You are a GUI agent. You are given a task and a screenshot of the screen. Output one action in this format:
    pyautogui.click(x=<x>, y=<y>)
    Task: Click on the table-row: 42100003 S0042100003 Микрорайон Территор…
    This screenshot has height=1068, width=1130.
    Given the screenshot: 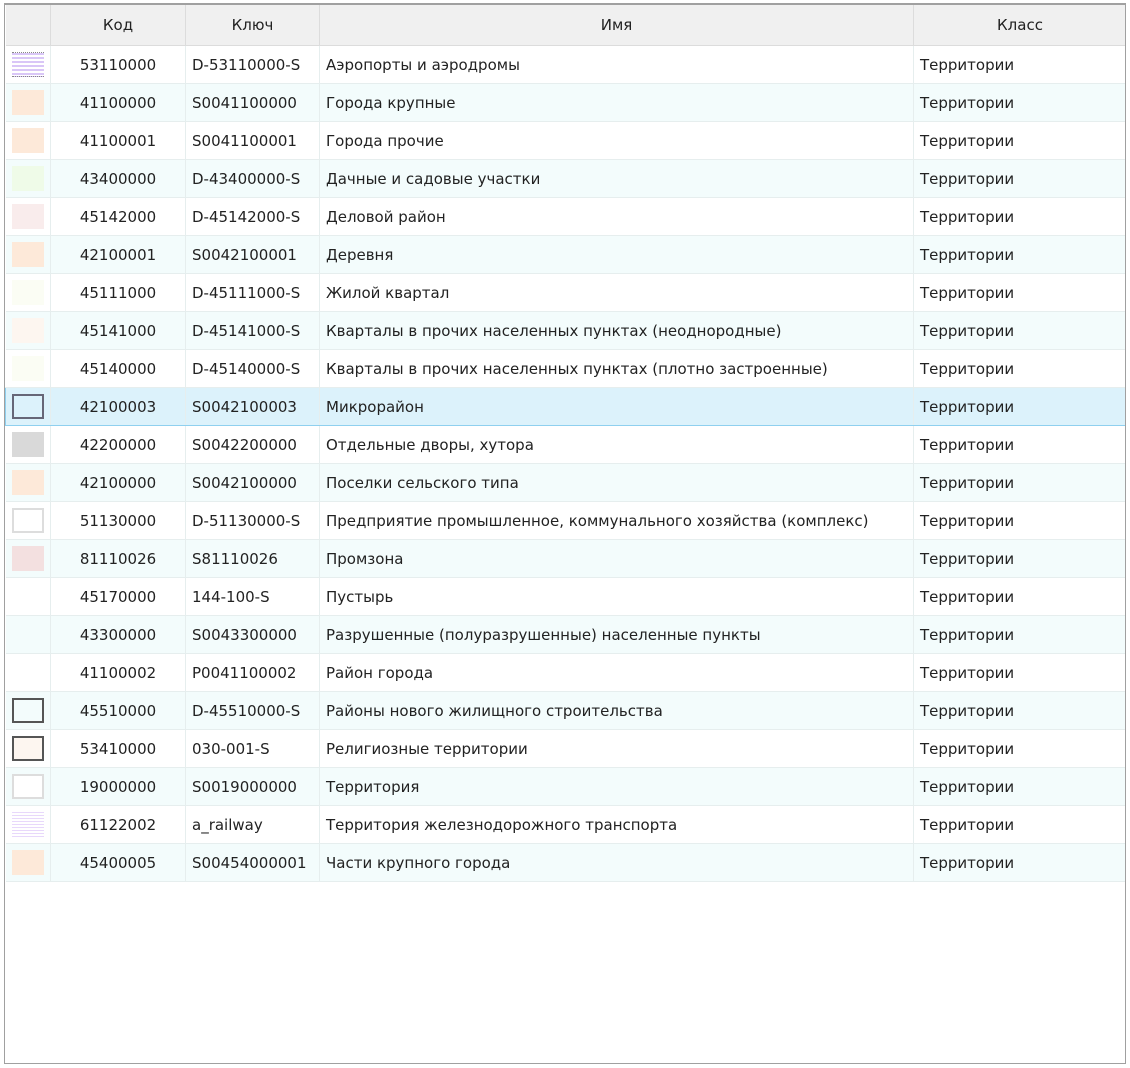 What is the action you would take?
    pyautogui.click(x=565, y=406)
    